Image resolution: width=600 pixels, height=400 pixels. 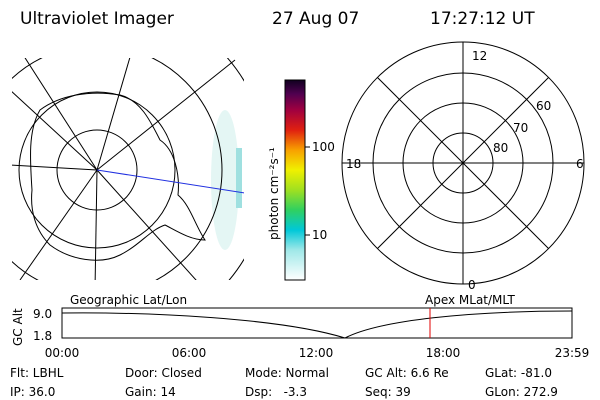 I want to click on status-field: IP: 36.0, so click(x=32, y=392).